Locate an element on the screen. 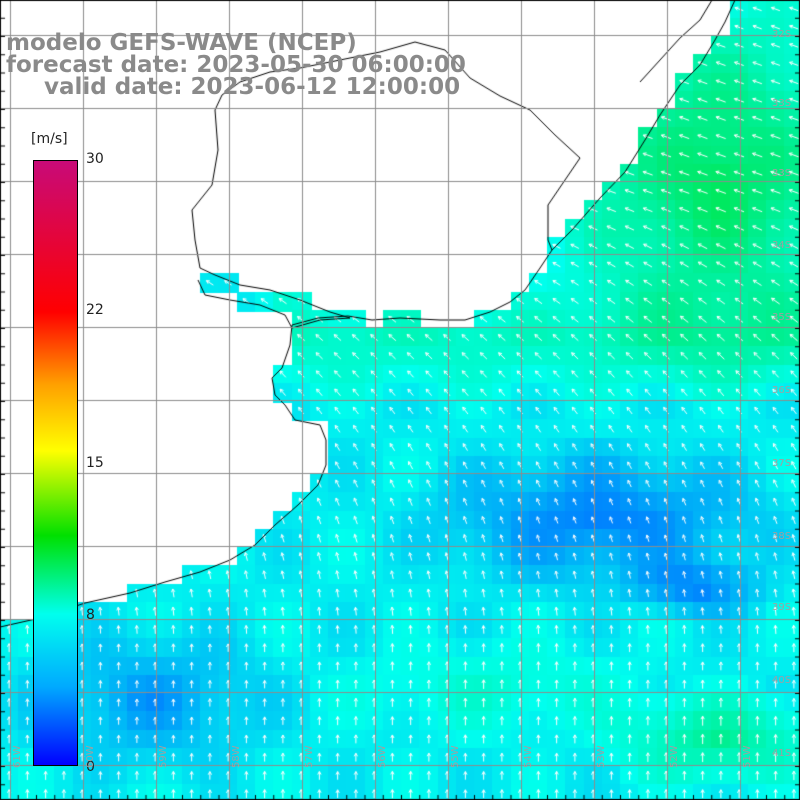  colorbar-tick-30: 30 is located at coordinates (95, 159).